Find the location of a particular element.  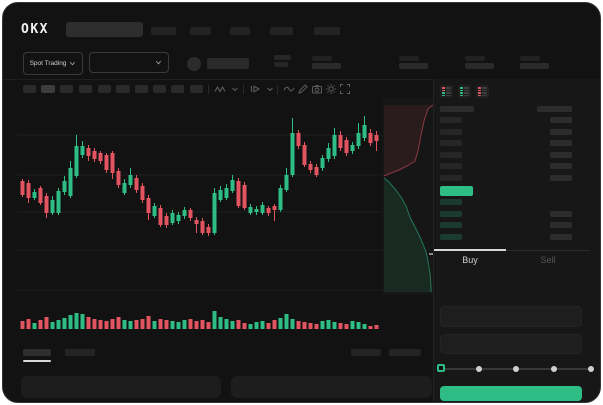

chart-footer-tab-active is located at coordinates (37, 352).